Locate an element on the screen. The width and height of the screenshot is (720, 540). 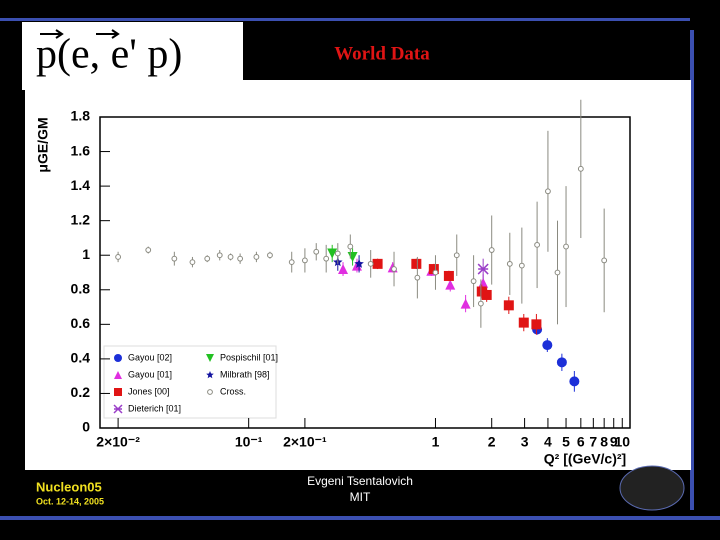
legend-label: Jones [00] is located at coordinates (149, 391).